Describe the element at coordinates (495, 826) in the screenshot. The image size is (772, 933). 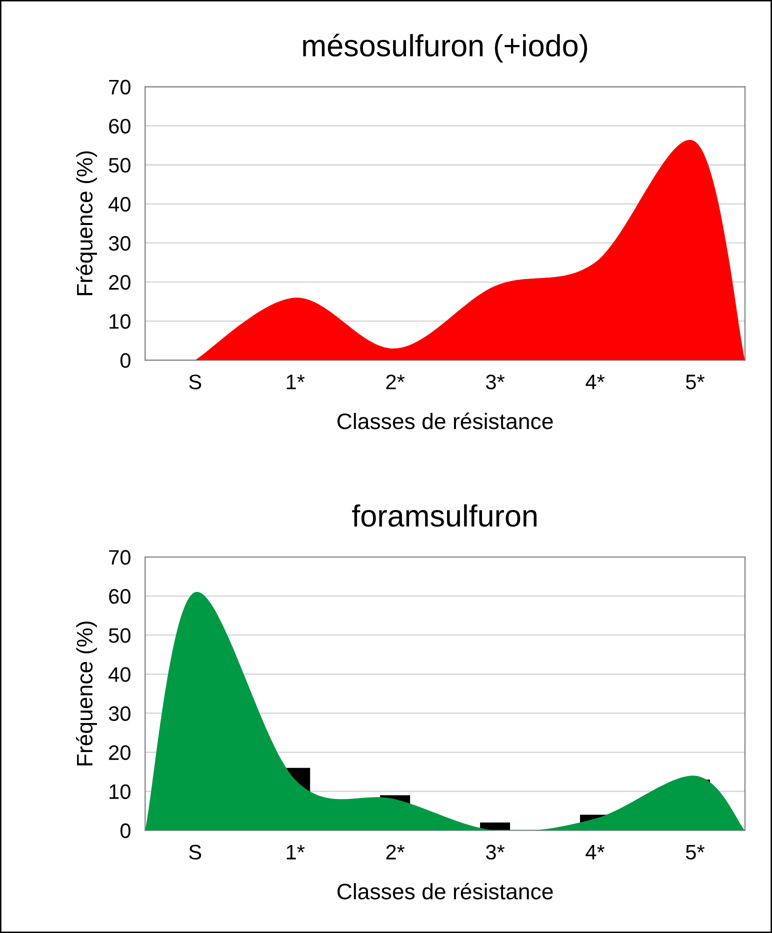
I see `bar` at that location.